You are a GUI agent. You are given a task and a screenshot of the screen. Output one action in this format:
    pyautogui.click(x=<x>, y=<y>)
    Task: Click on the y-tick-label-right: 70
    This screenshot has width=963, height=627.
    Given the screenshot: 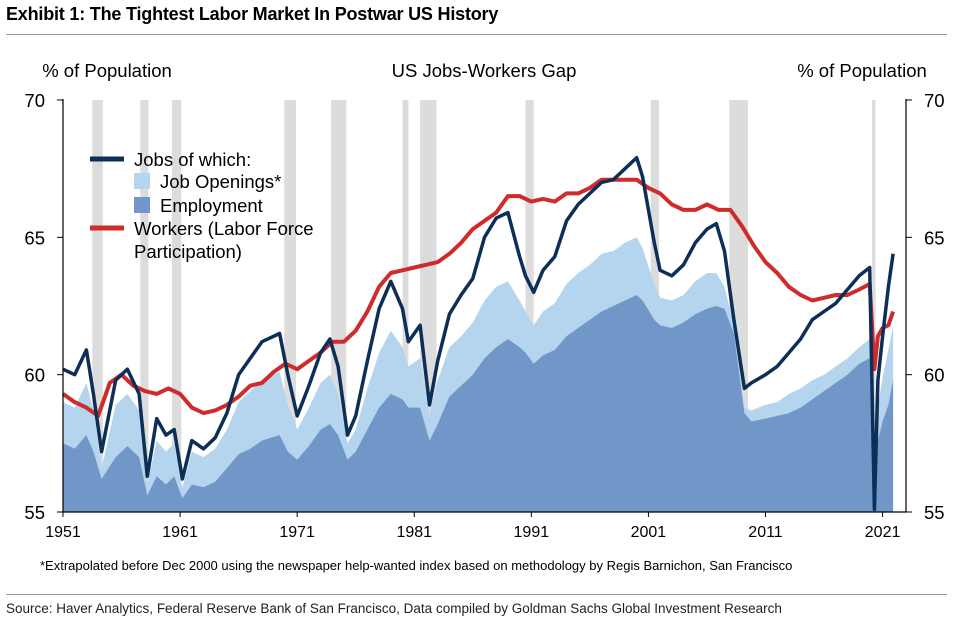 What is the action you would take?
    pyautogui.click(x=934, y=100)
    